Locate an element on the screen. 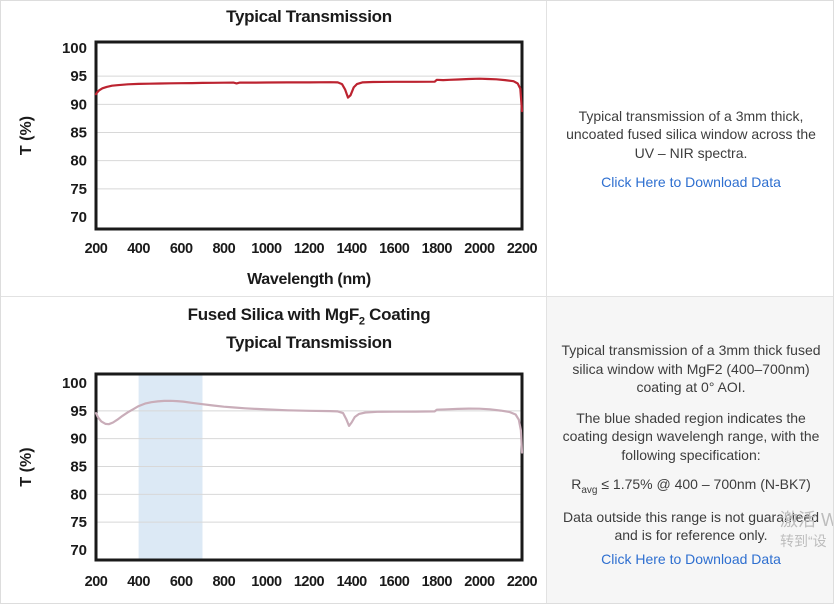 This screenshot has height=604, width=834. vertical-divider is located at coordinates (546, 302).